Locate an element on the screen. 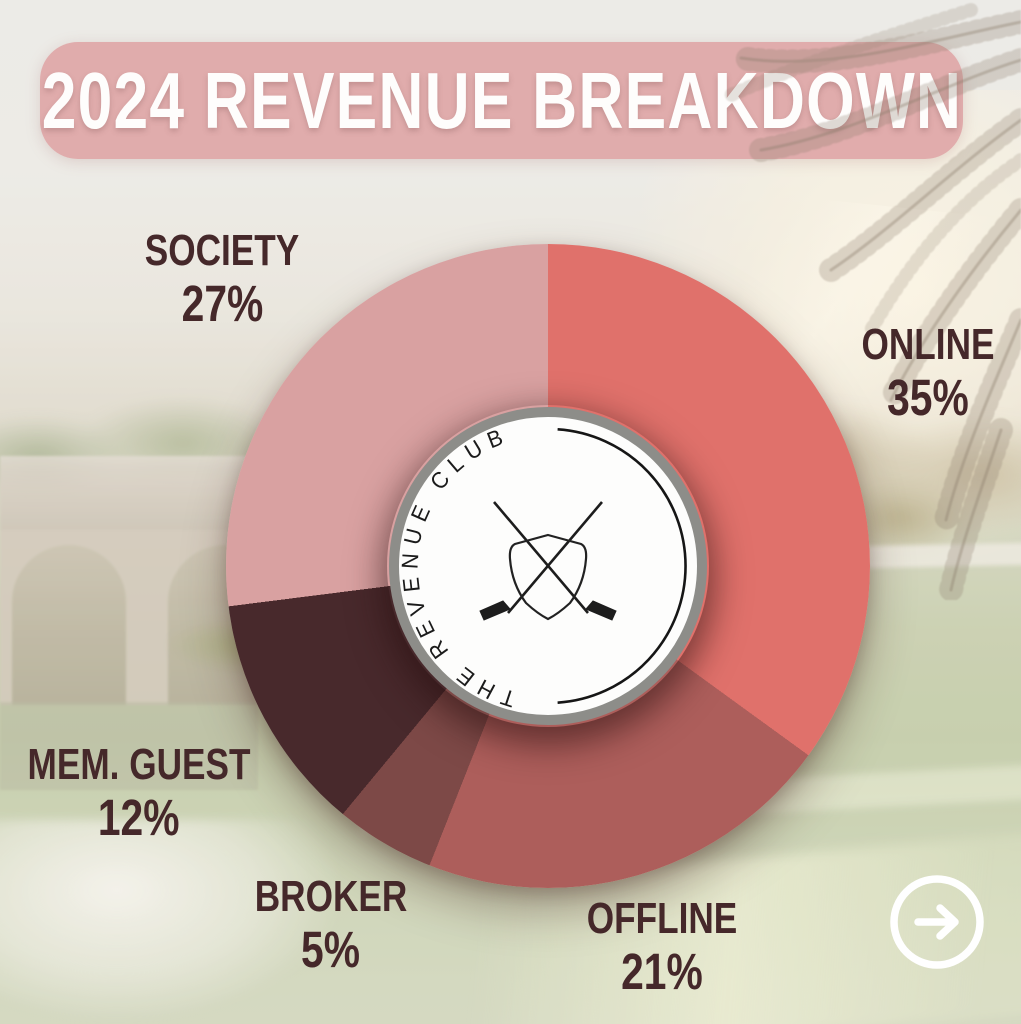  arrow-circle is located at coordinates (937, 922).